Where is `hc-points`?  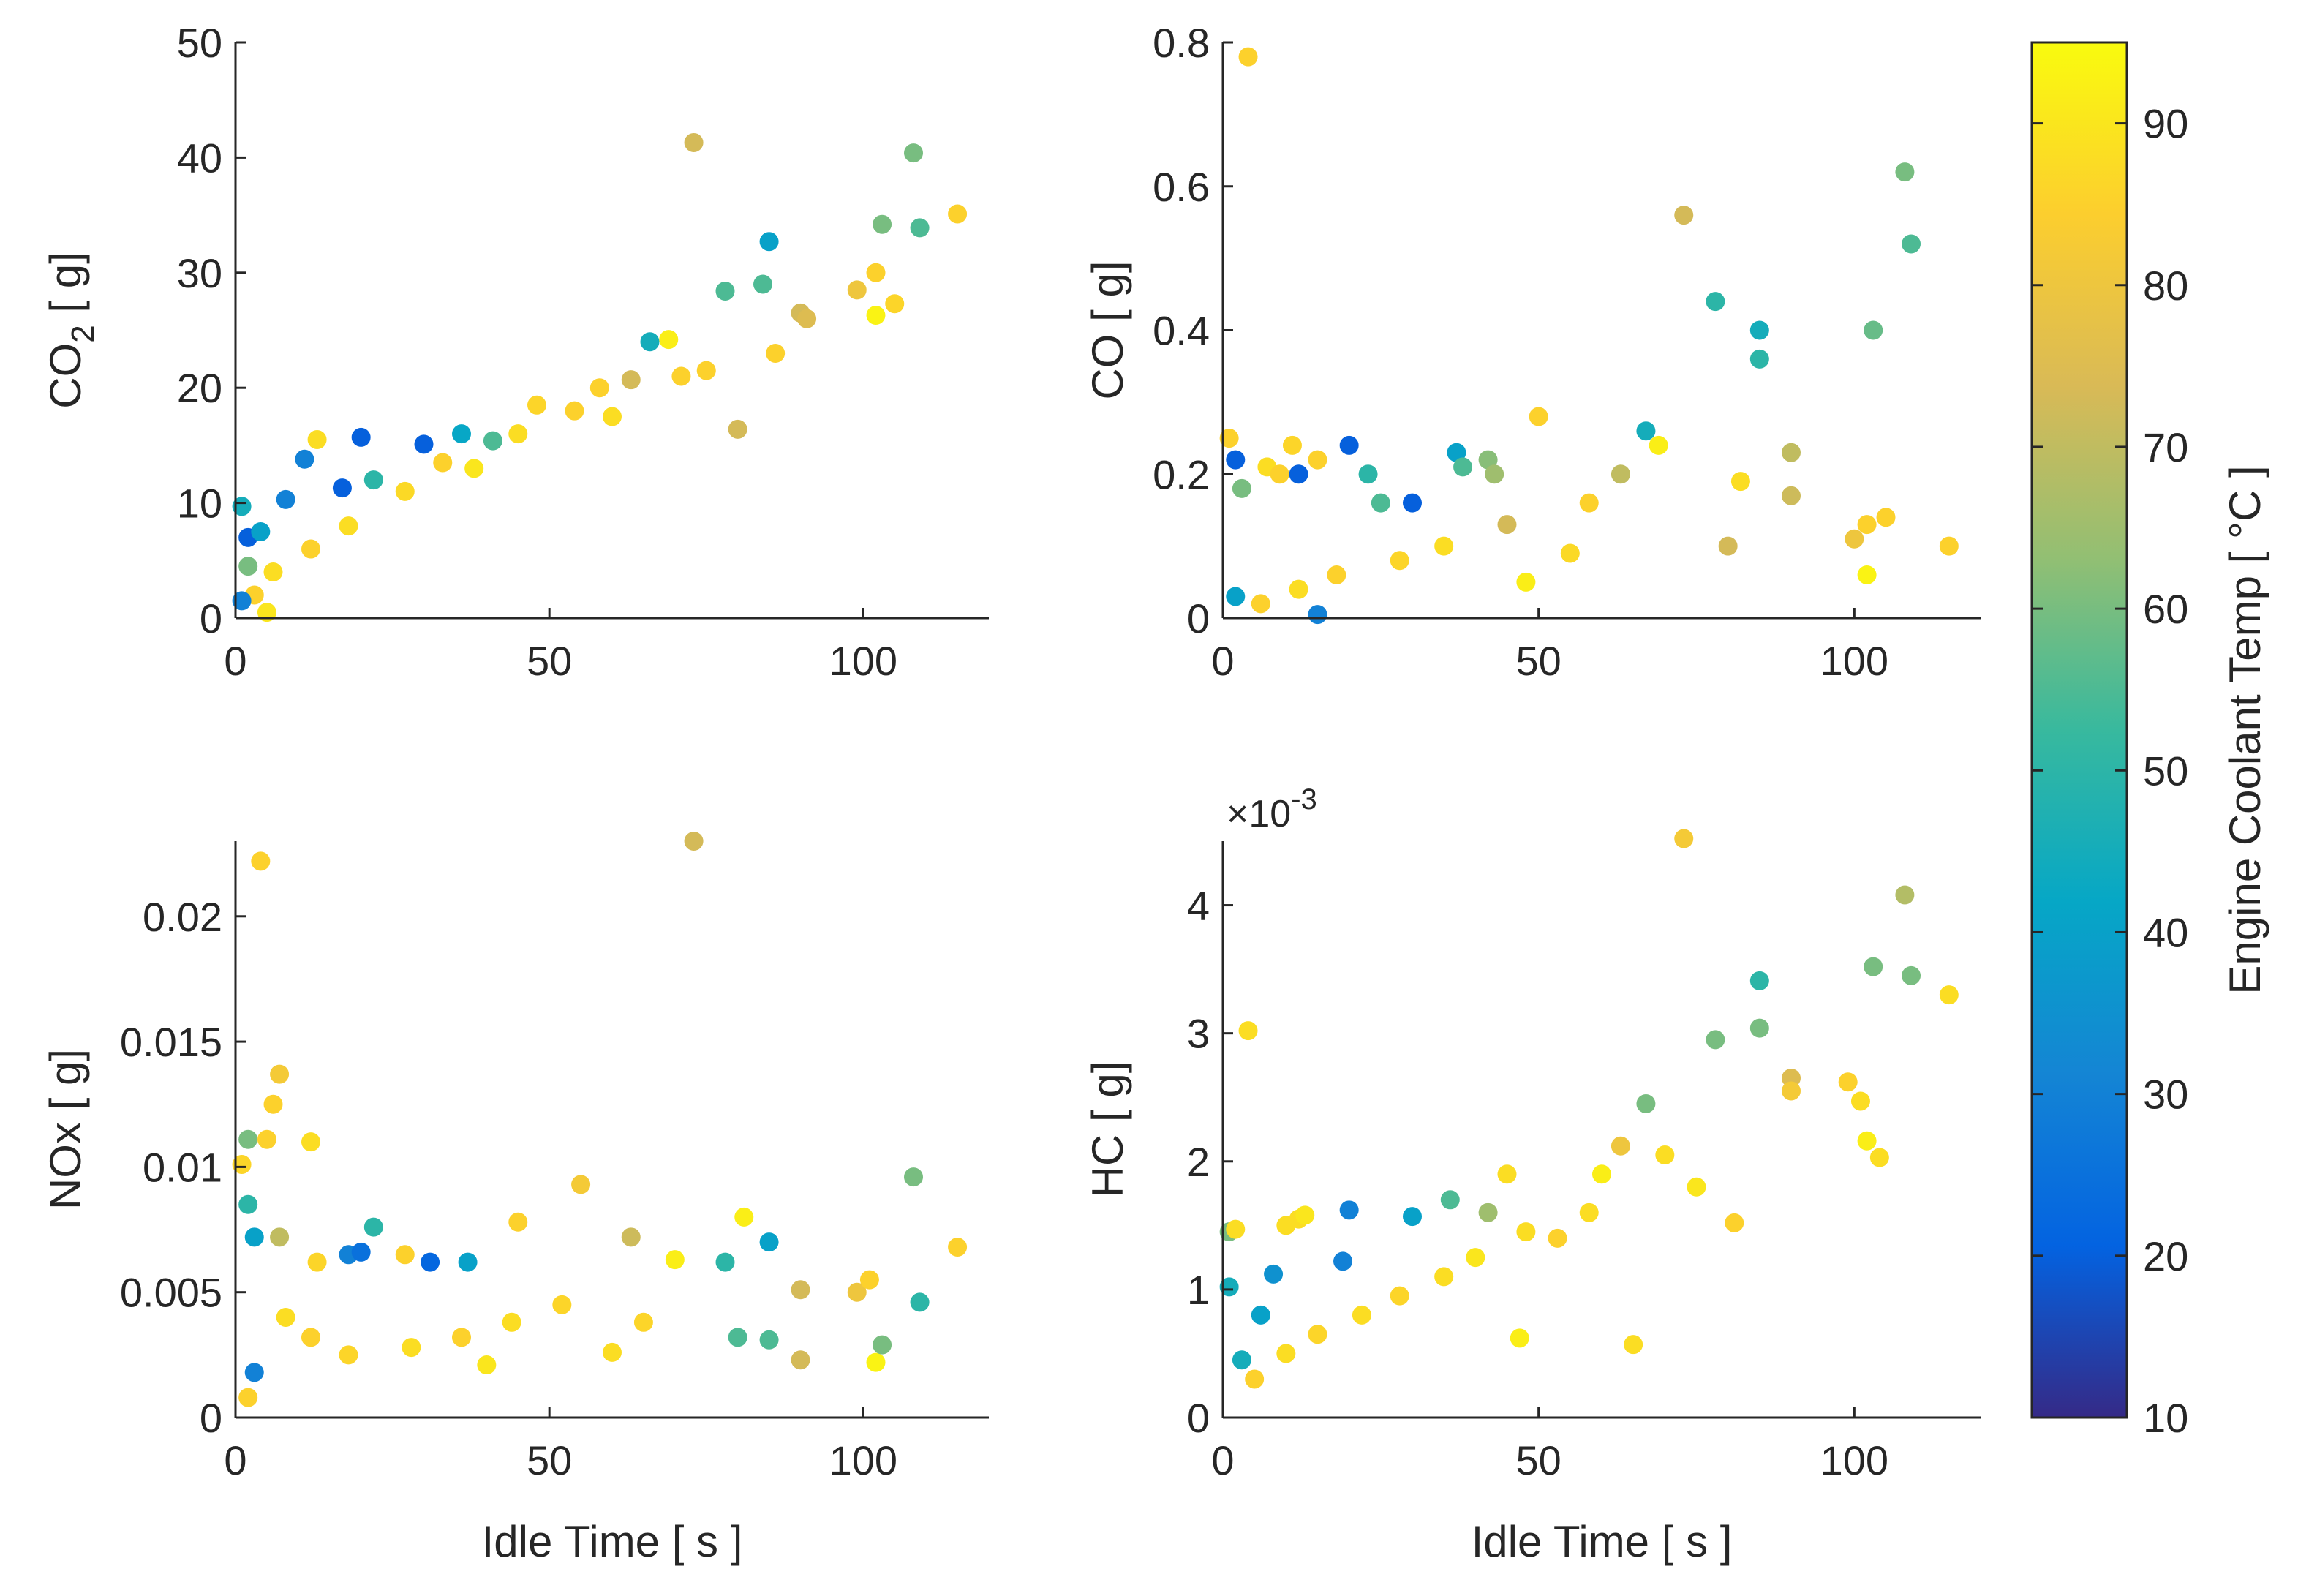
hc-points is located at coordinates (1589, 1109).